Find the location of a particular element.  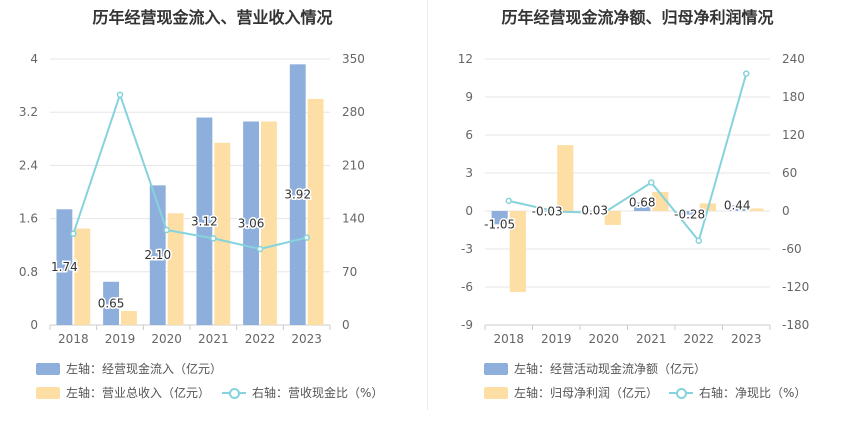

legend-item-series-3: 右轴：净现比（%） is located at coordinates (737, 392).